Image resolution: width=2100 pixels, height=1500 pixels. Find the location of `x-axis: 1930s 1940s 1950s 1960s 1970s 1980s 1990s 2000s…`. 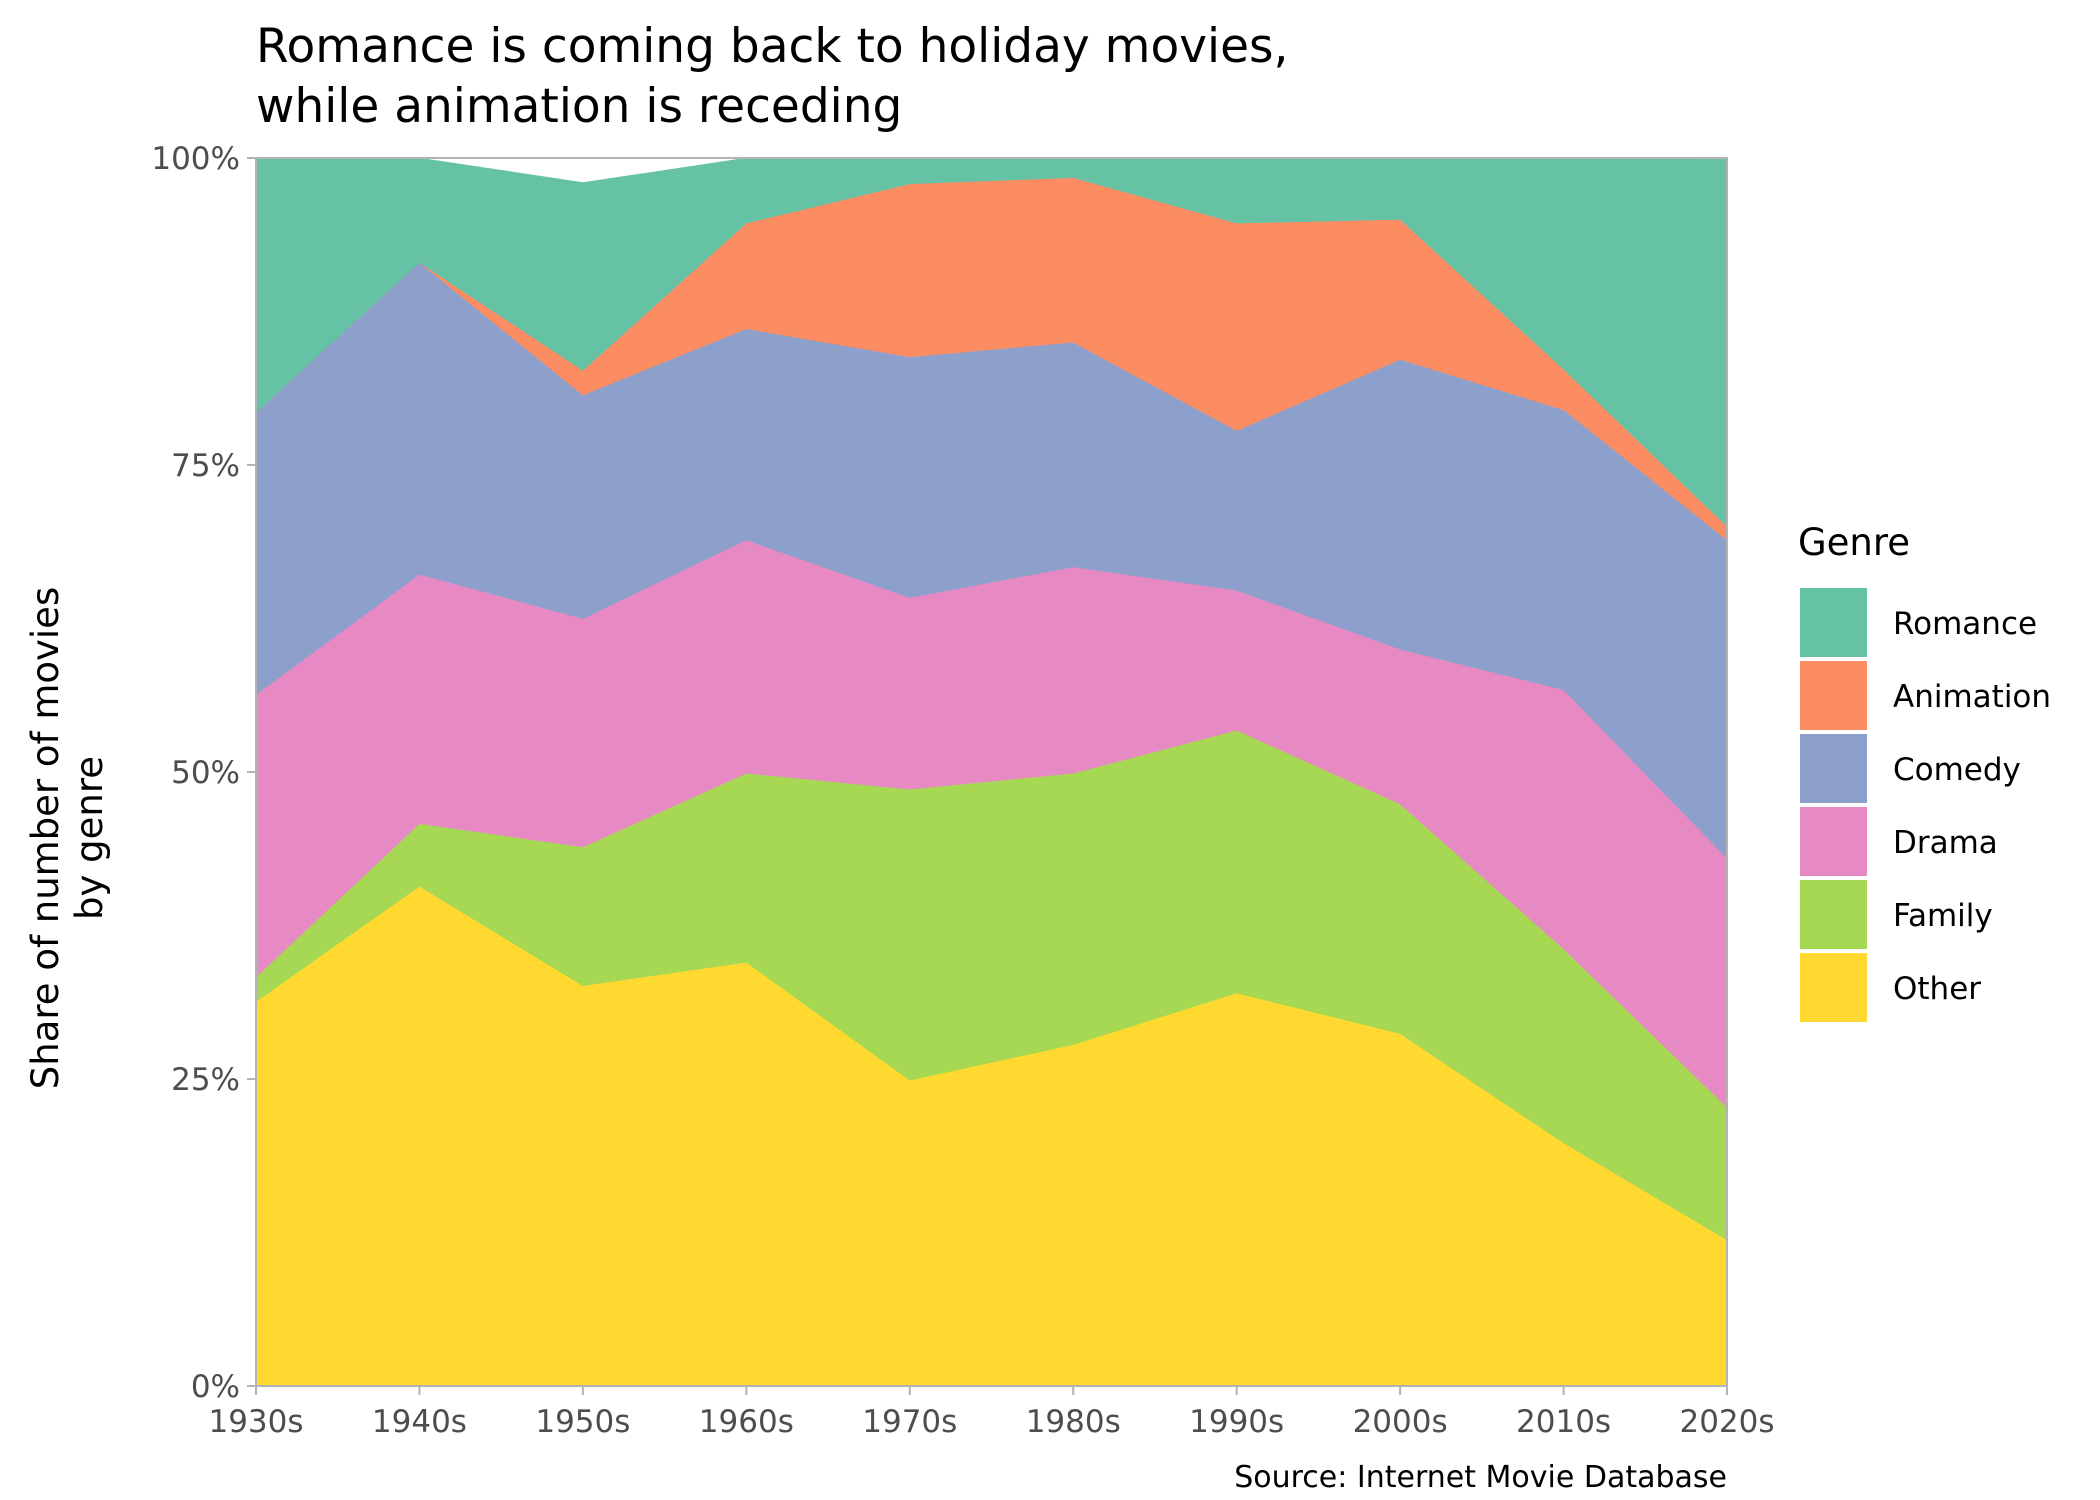

x-axis: 1930s 1940s 1950s 1960s 1970s 1980s 1990s 2000s… is located at coordinates (991, 1413).